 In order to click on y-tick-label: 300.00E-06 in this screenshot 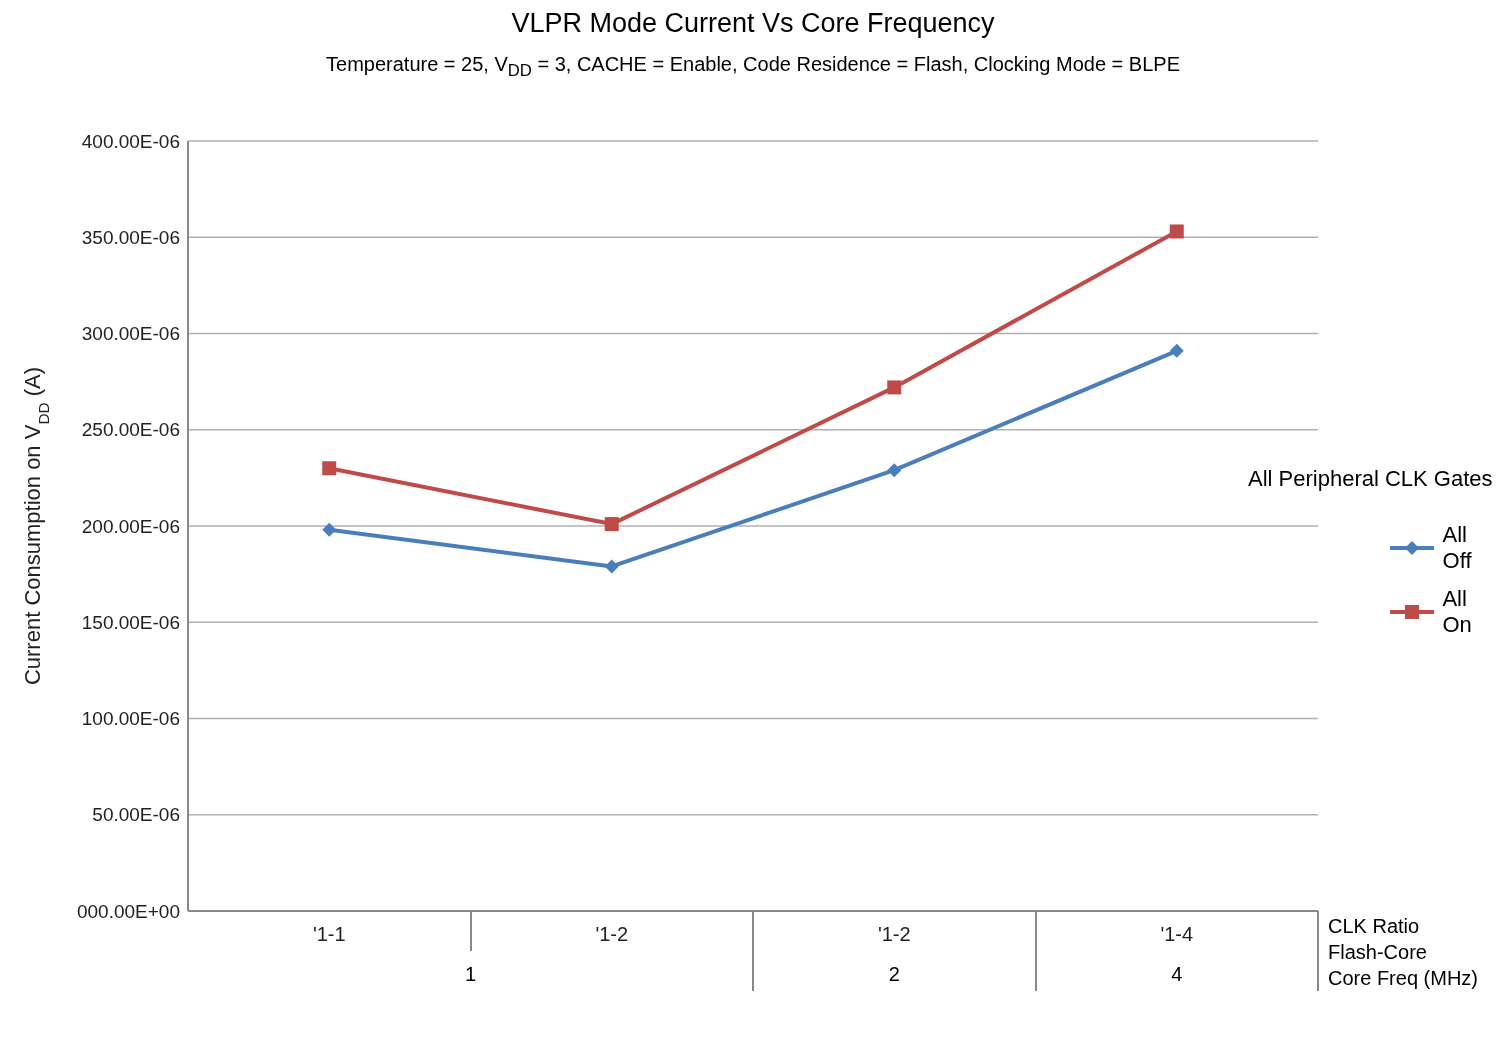, I will do `click(130, 334)`.